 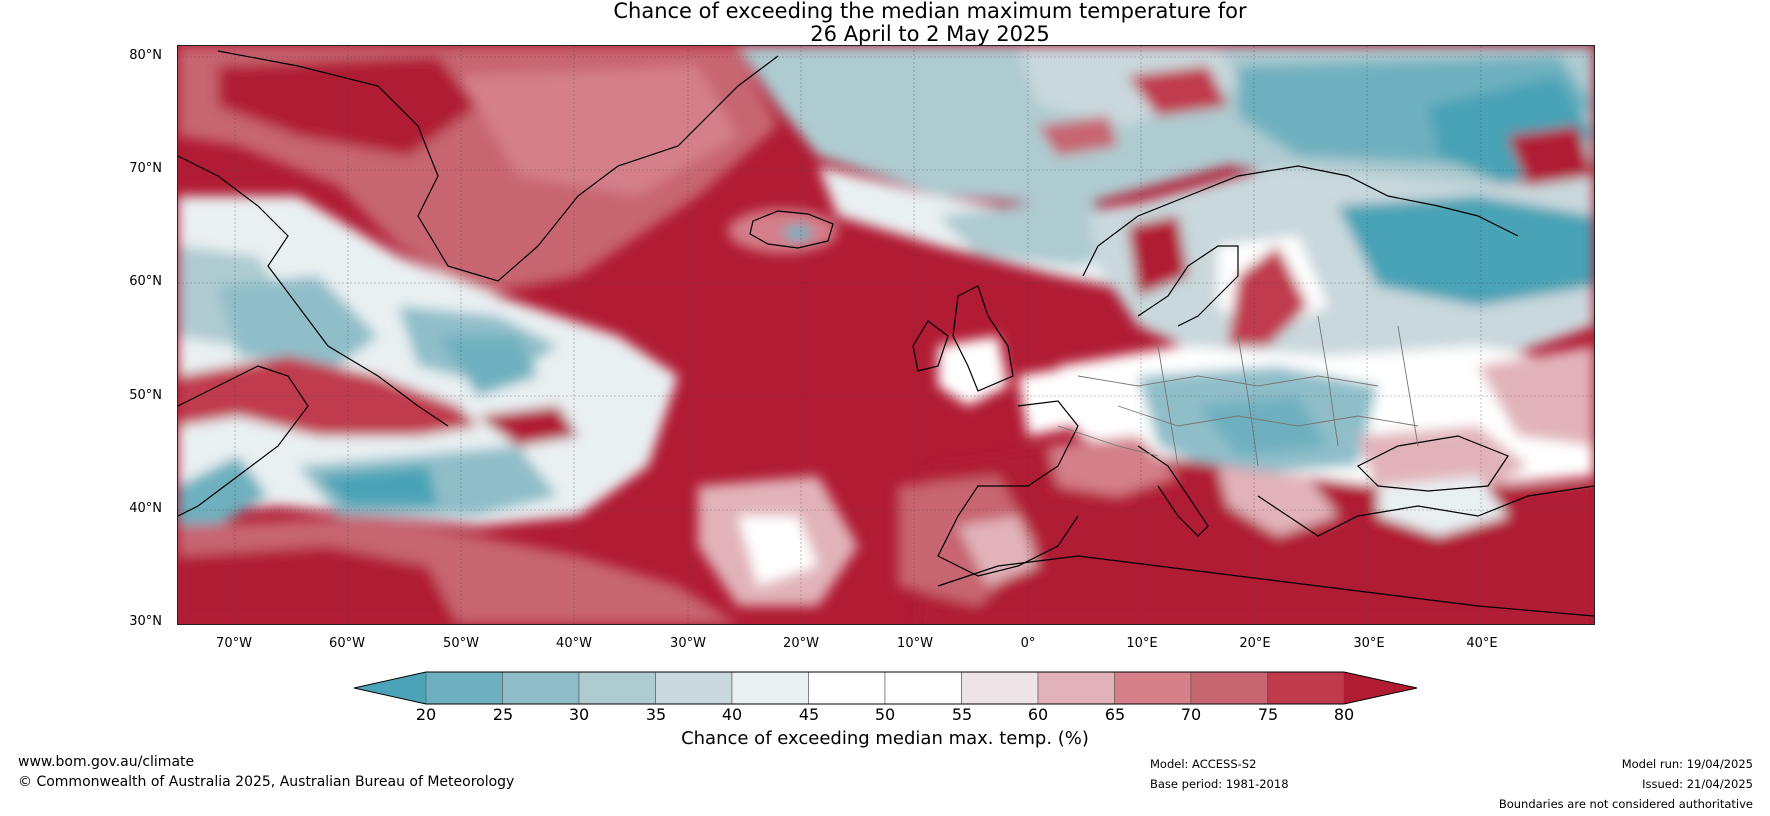 What do you see at coordinates (145, 55) in the screenshot?
I see `lat-label-80n: 80°N` at bounding box center [145, 55].